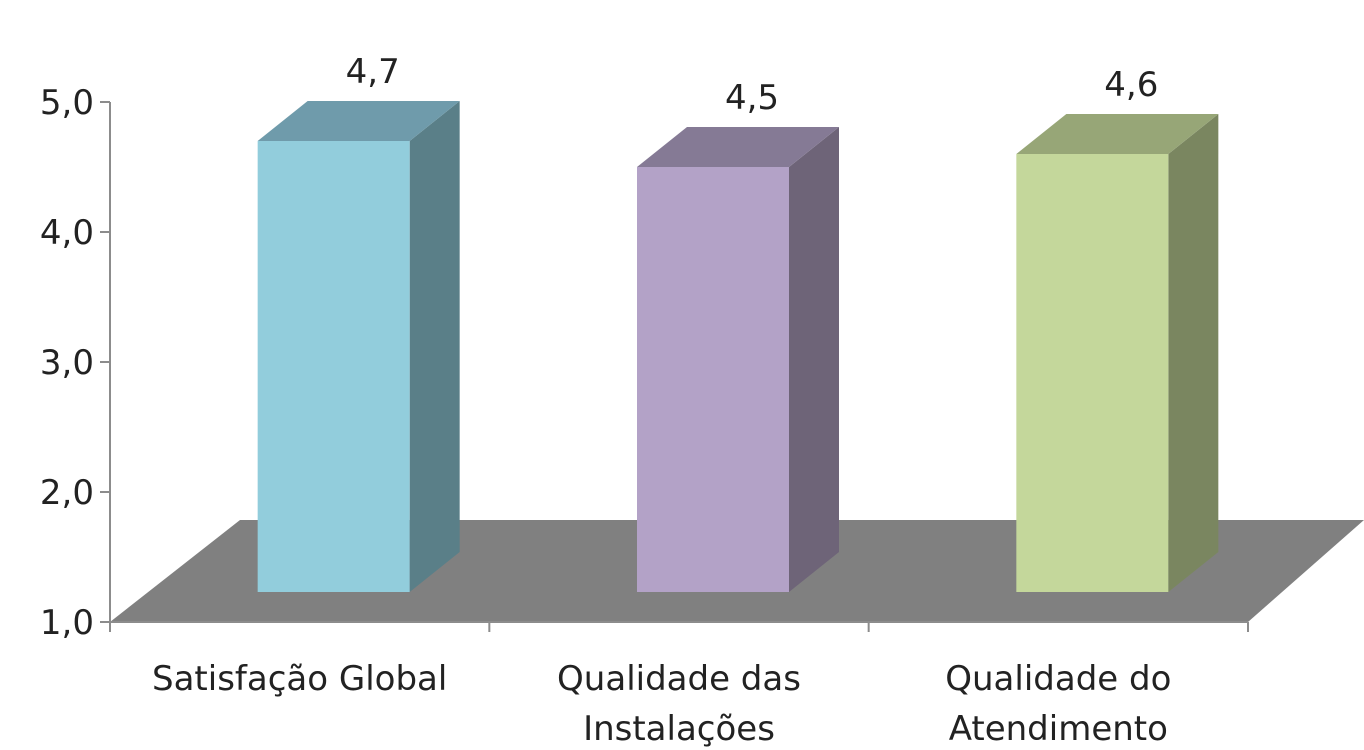 This screenshot has height=750, width=1364. Describe the element at coordinates (67, 233) in the screenshot. I see `y-tick-label: 4,0` at that location.